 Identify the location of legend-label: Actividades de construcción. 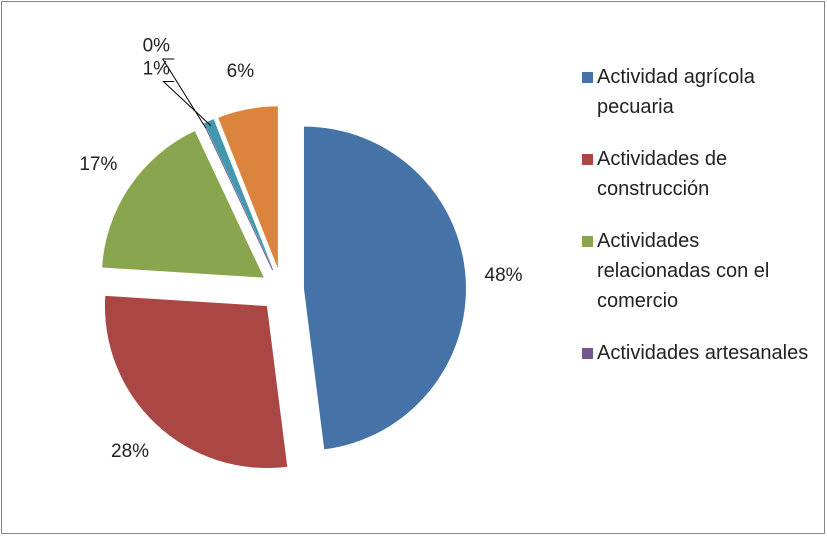
(662, 174).